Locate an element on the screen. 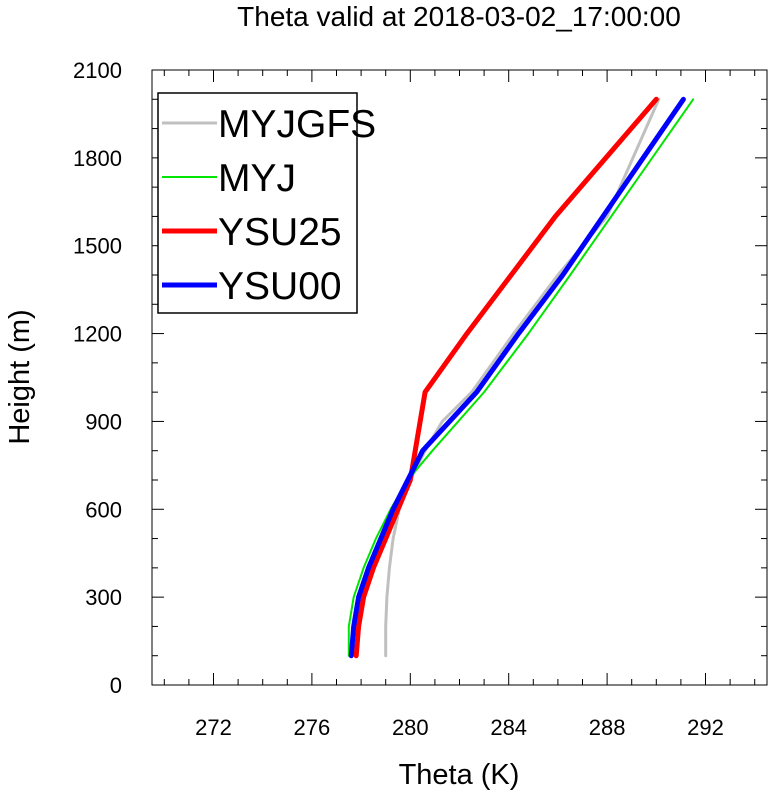  y-tick-label: 1500 is located at coordinates (97, 246).